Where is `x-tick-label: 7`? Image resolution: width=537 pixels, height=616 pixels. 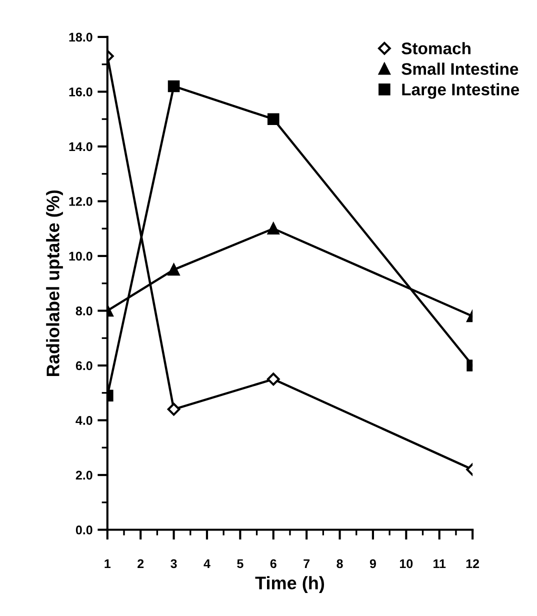
x-tick-label: 7 is located at coordinates (307, 563).